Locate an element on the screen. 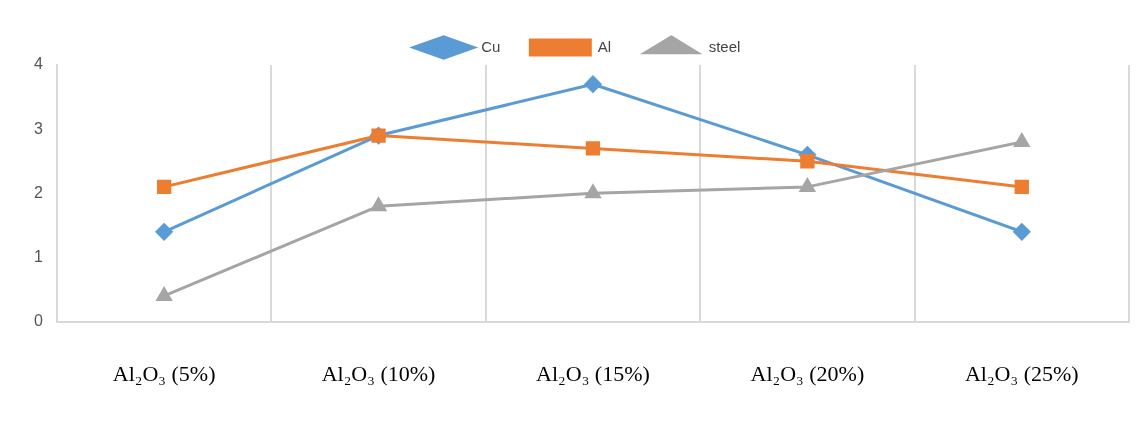  legend-label: Cu is located at coordinates (491, 46).